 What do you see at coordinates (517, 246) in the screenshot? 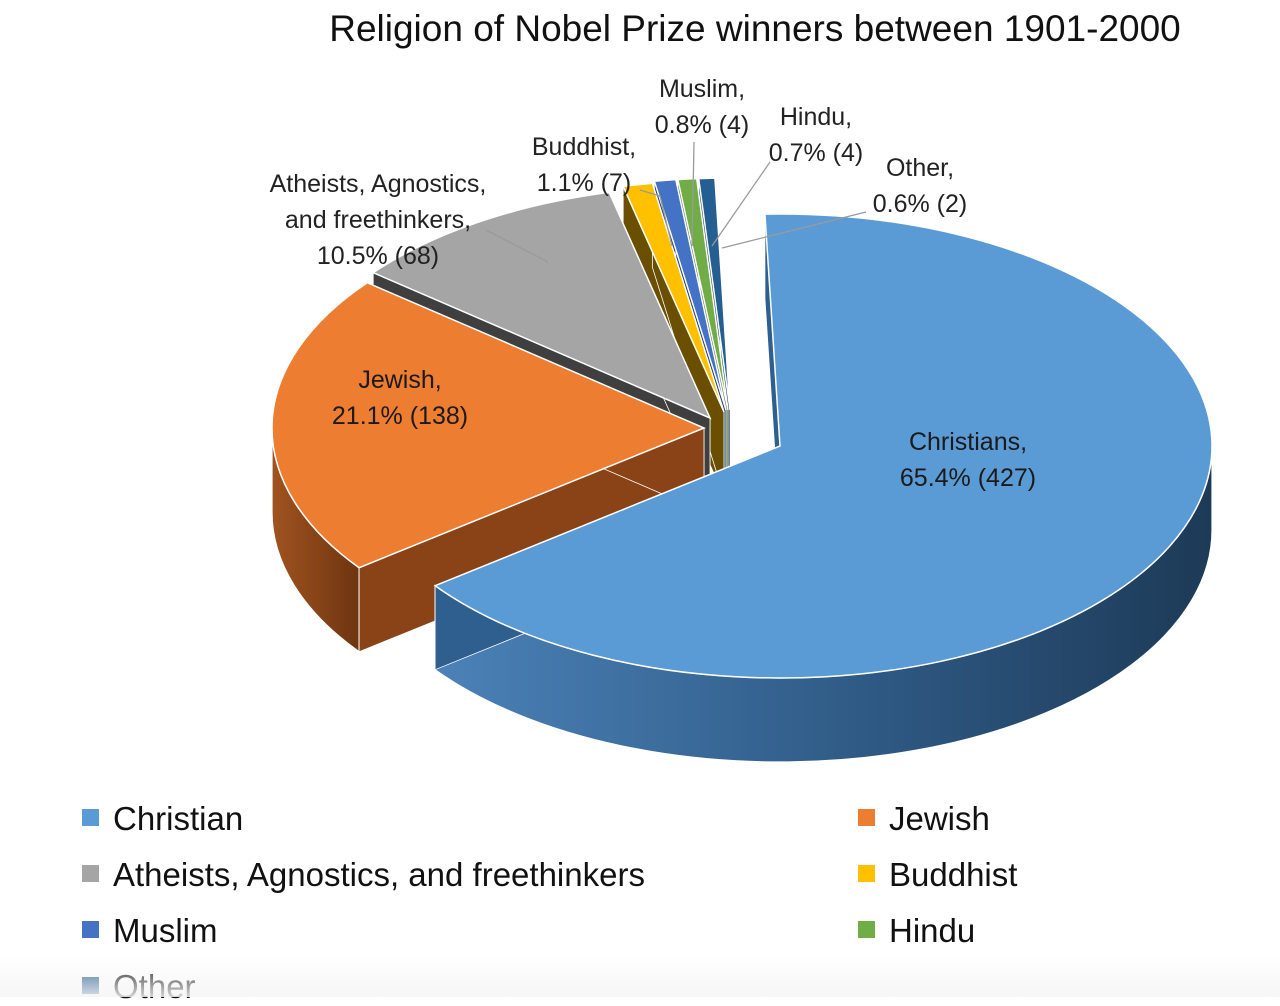
I see `leader-line-atheist` at bounding box center [517, 246].